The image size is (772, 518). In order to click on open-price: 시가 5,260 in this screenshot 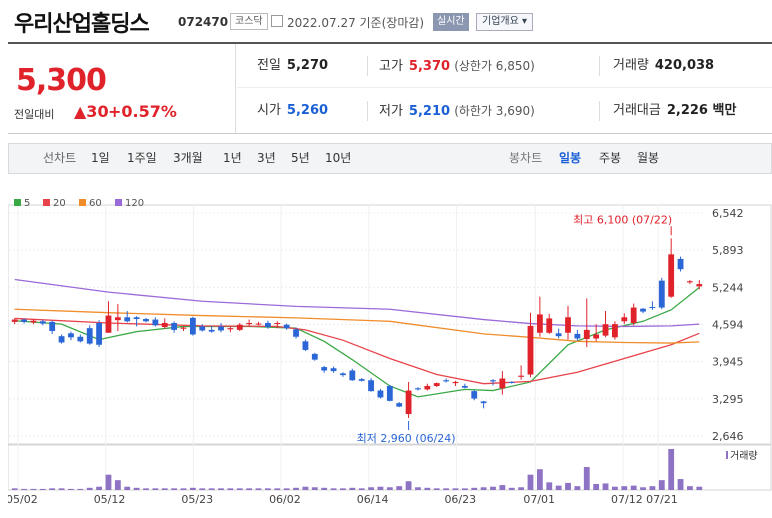, I will do `click(292, 111)`.